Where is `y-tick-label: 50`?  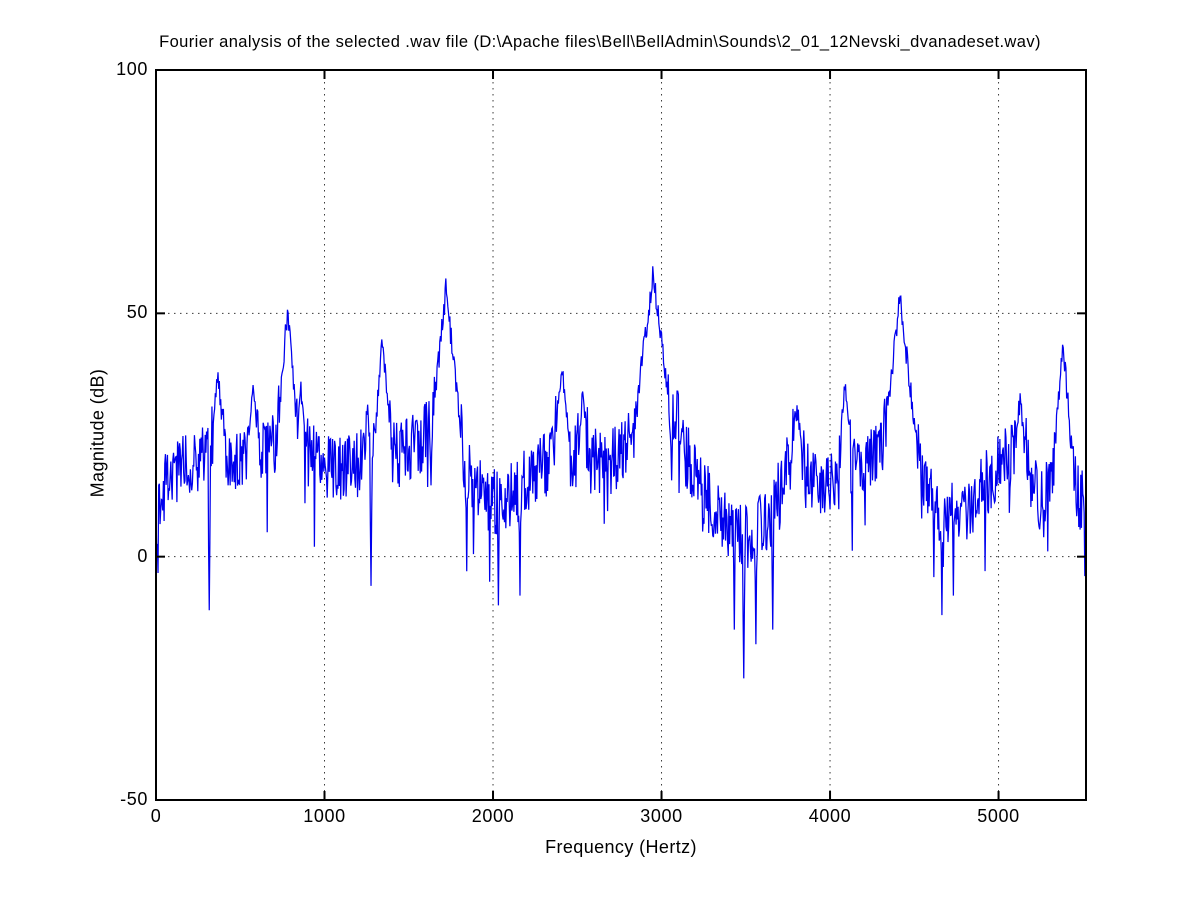
y-tick-label: 50 is located at coordinates (137, 312).